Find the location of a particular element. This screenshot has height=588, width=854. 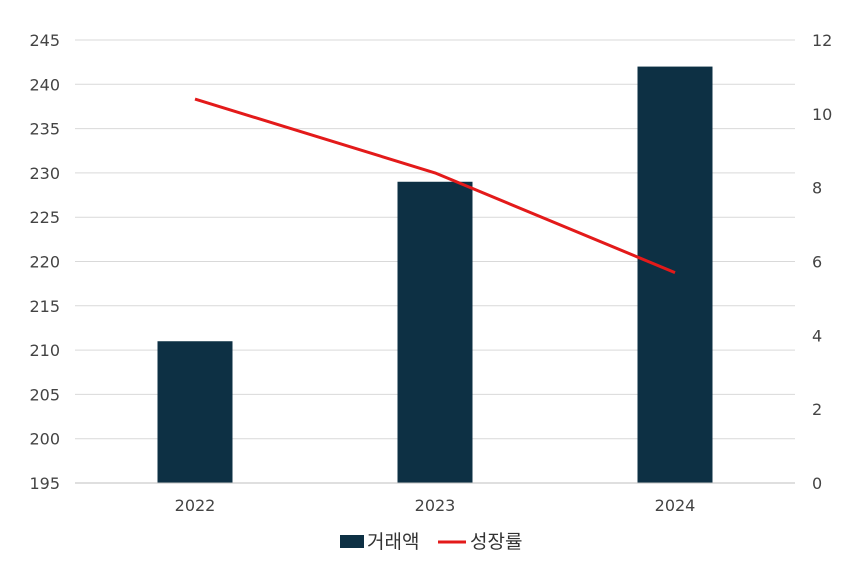

left-tick-label: 240 is located at coordinates (44, 84).